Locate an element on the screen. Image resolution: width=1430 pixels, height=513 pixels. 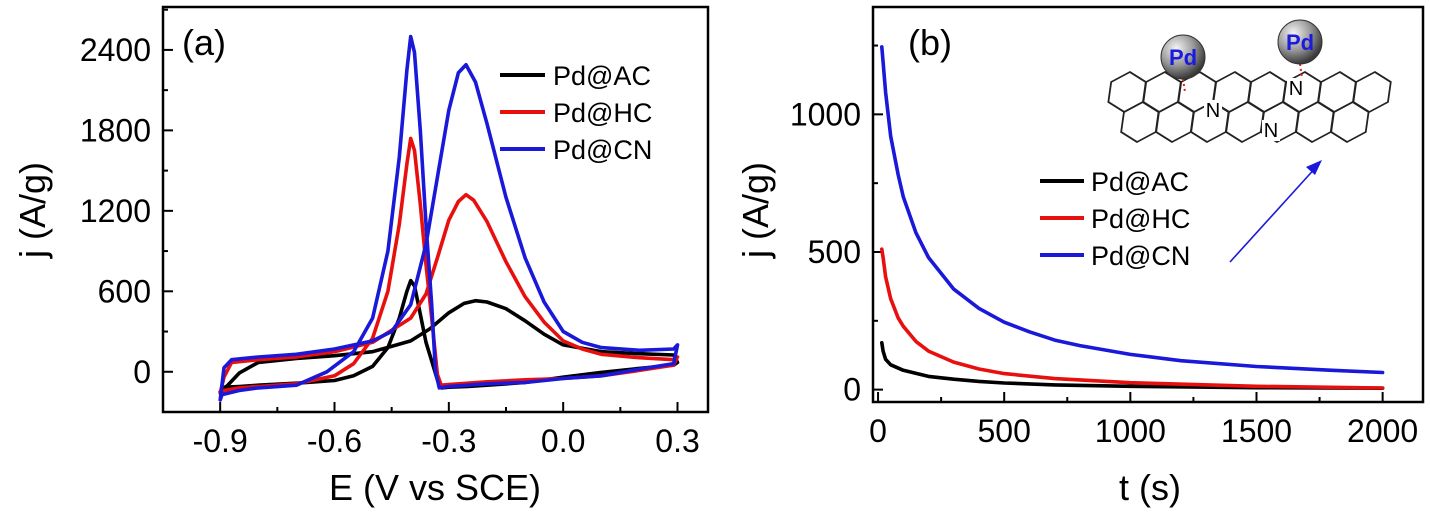
x-tick-label: 500 is located at coordinates (1003, 431).